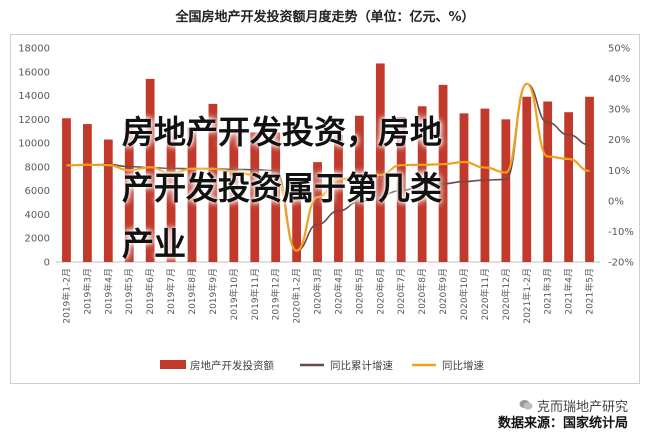  I want to click on x-tick-label: 2020年3月, so click(318, 291).